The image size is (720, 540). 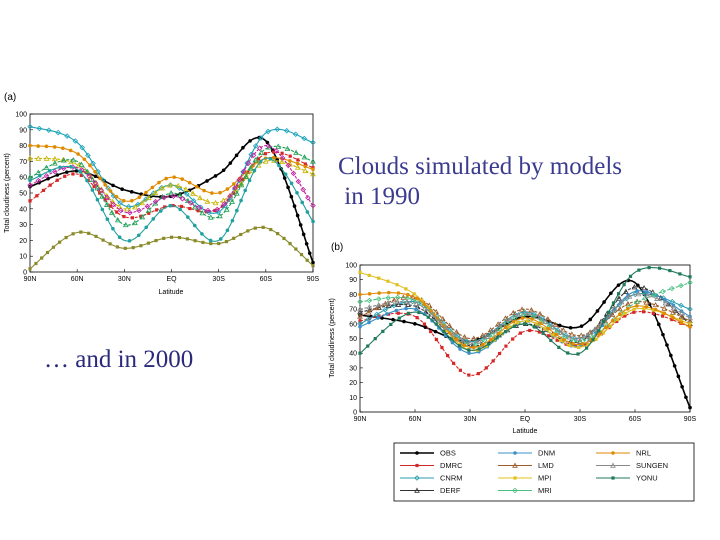 I want to click on x-tick-label: 30N, so click(x=124, y=279).